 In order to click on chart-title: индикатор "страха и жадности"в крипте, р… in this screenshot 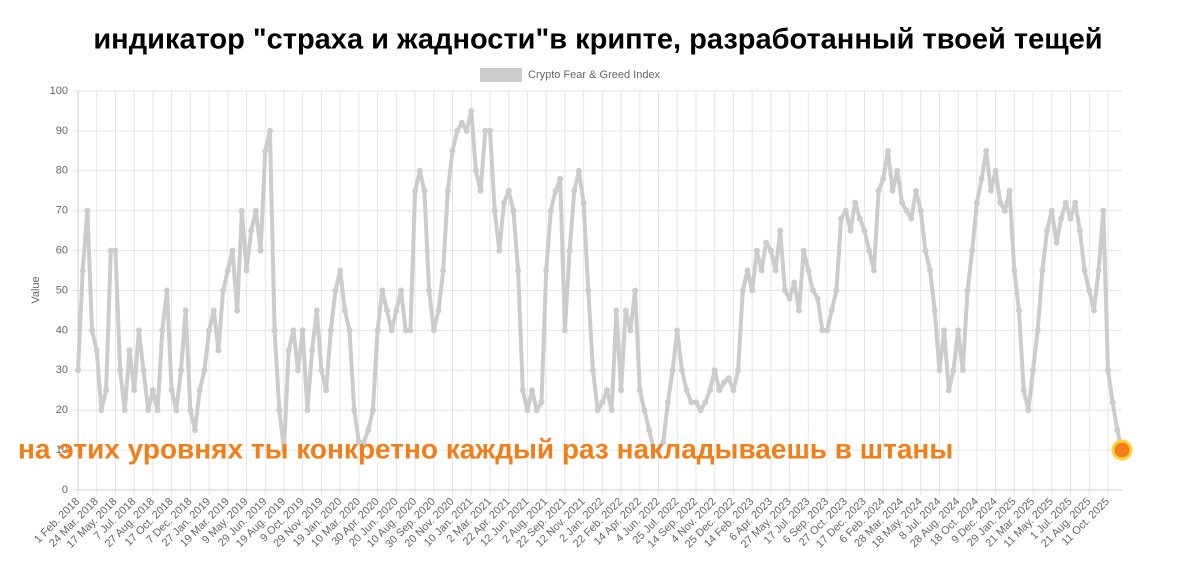, I will do `click(597, 40)`.